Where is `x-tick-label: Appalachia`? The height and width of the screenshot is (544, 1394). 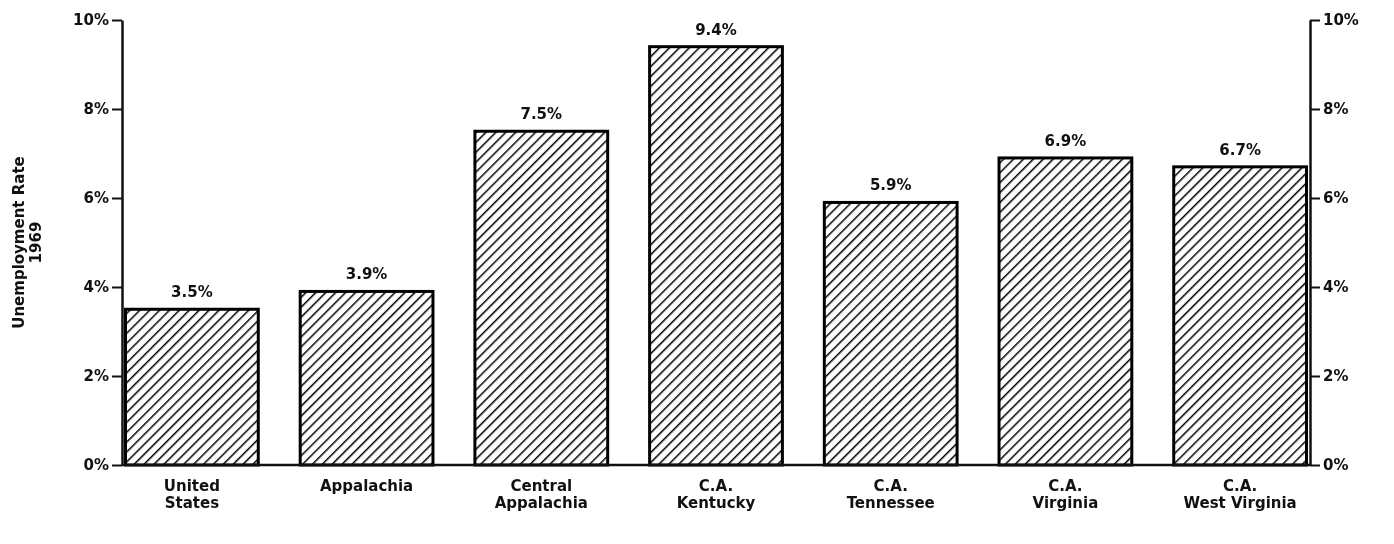
x-tick-label: Appalachia is located at coordinates (366, 486).